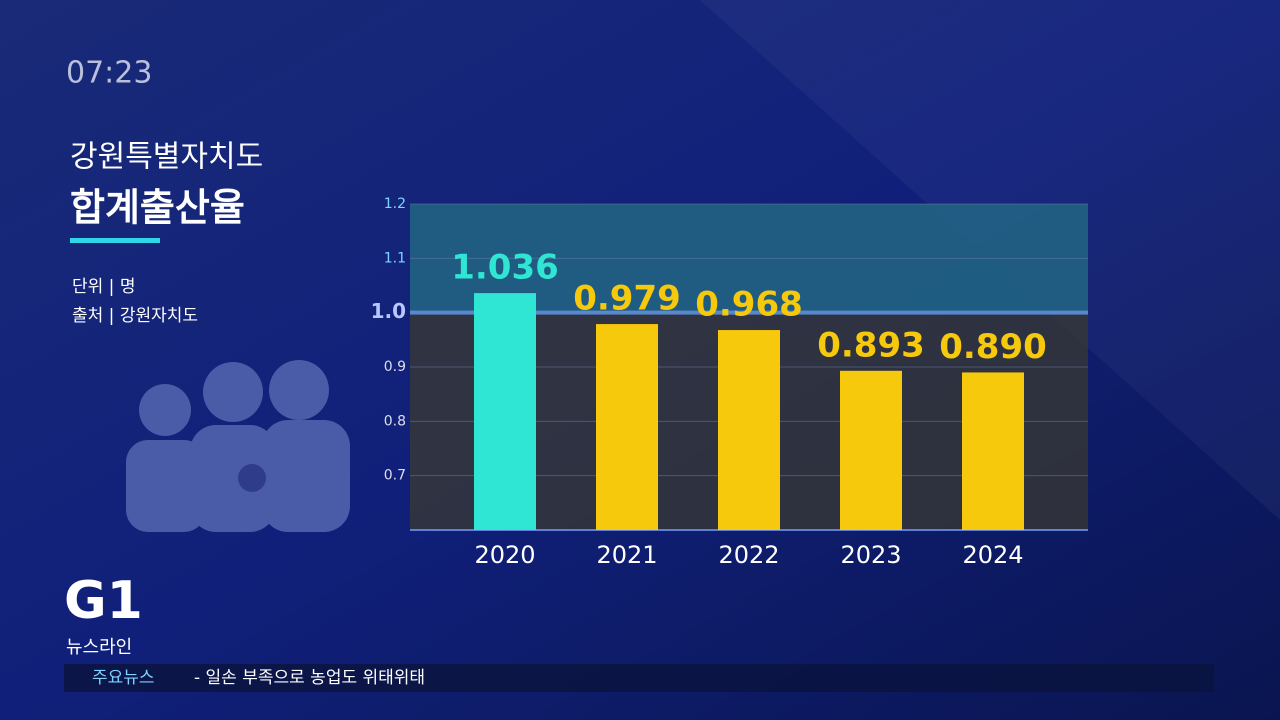 The image size is (1280, 720). What do you see at coordinates (157, 208) in the screenshot?
I see `chart-subtitle: 합계출산율` at bounding box center [157, 208].